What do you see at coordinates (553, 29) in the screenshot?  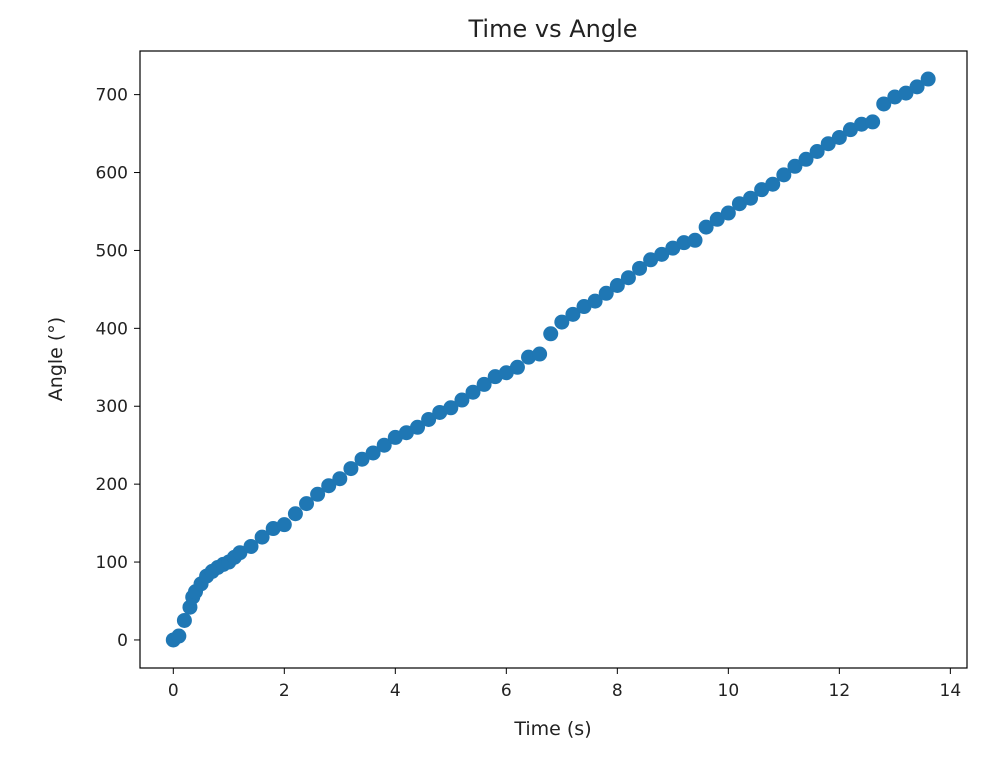 I see `chart-title: Time vs Angle` at bounding box center [553, 29].